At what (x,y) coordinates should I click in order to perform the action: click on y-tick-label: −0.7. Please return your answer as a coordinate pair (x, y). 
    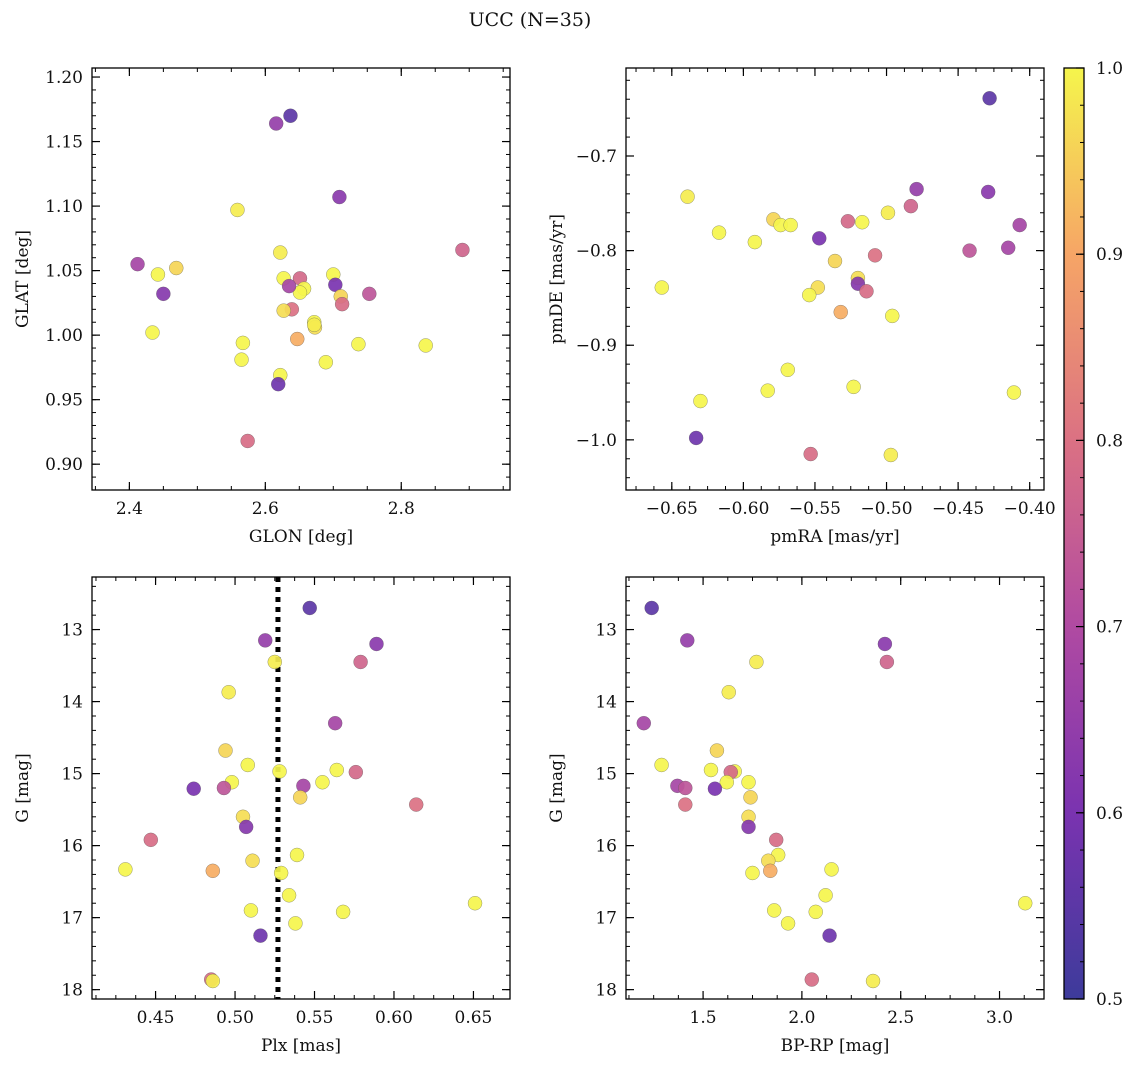
    Looking at the image, I should click on (596, 157).